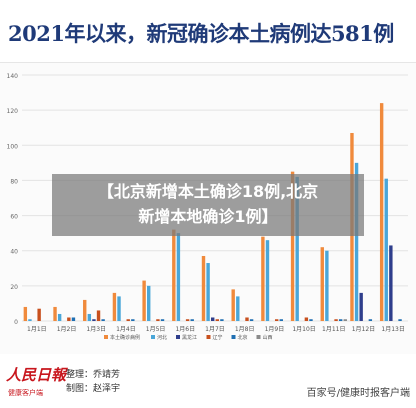 Image resolution: width=416 pixels, height=408 pixels. I want to click on credit-designer: 制图：赵泽宇, so click(93, 389).